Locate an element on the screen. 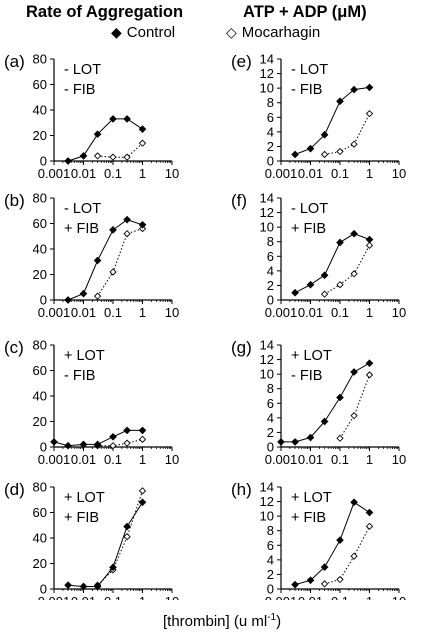 This screenshot has height=640, width=431. panel-letter: (g) is located at coordinates (241, 347).